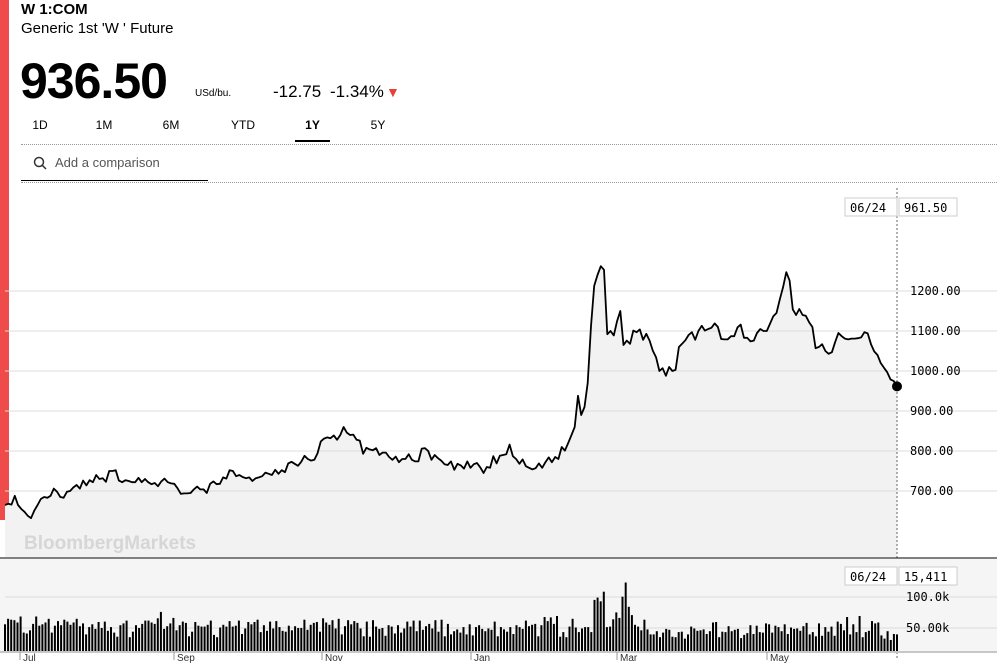  Describe the element at coordinates (312, 130) in the screenshot. I see `tab-1y: 1Y` at that location.